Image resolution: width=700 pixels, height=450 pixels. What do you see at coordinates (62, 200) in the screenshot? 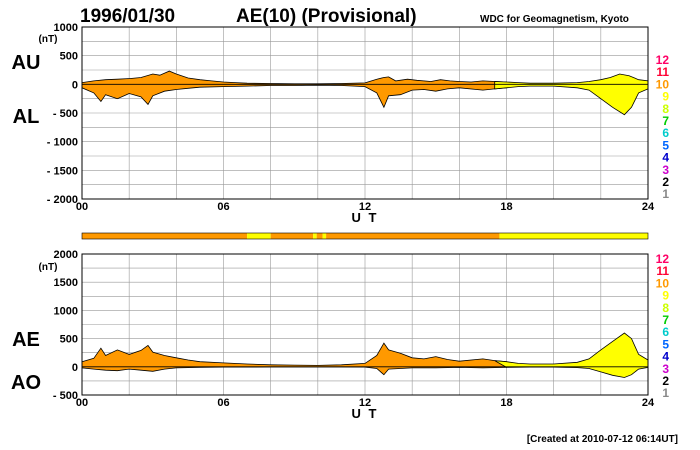
I see `y-tick-label: - 2000` at bounding box center [62, 200].